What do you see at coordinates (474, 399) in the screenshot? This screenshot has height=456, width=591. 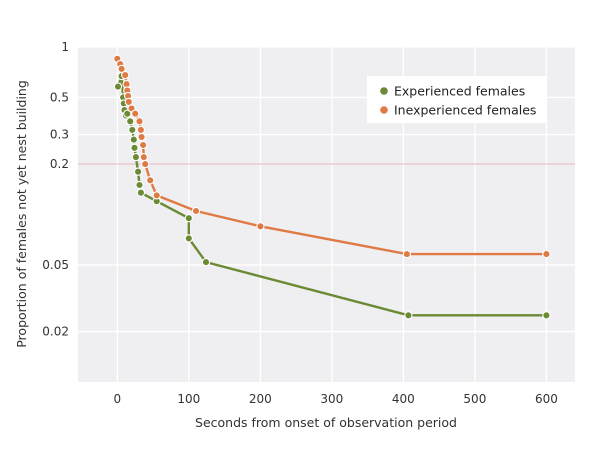 I see `x-tick-label: 500` at bounding box center [474, 399].